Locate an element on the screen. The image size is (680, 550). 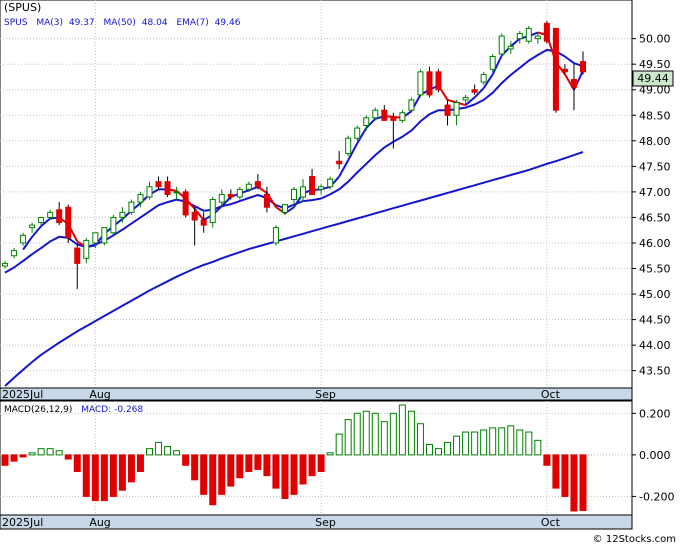
macd-legend-value: -0.268 is located at coordinates (128, 410).